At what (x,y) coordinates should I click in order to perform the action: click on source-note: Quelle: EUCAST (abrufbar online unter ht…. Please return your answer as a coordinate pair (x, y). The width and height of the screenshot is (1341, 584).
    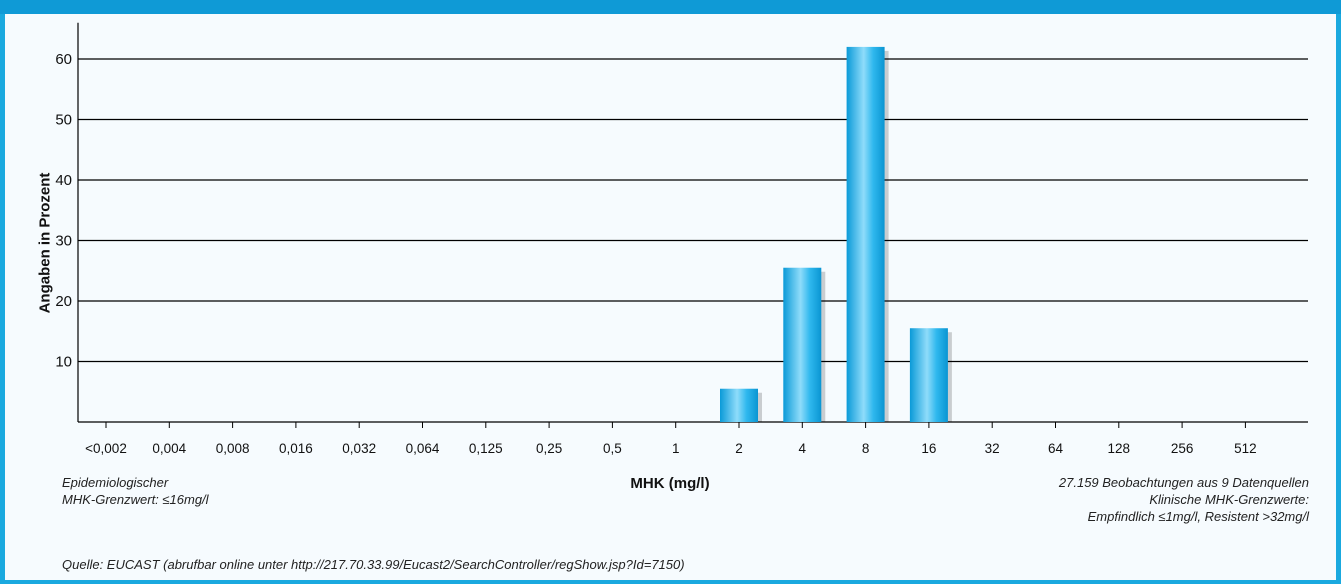
    Looking at the image, I should click on (373, 564).